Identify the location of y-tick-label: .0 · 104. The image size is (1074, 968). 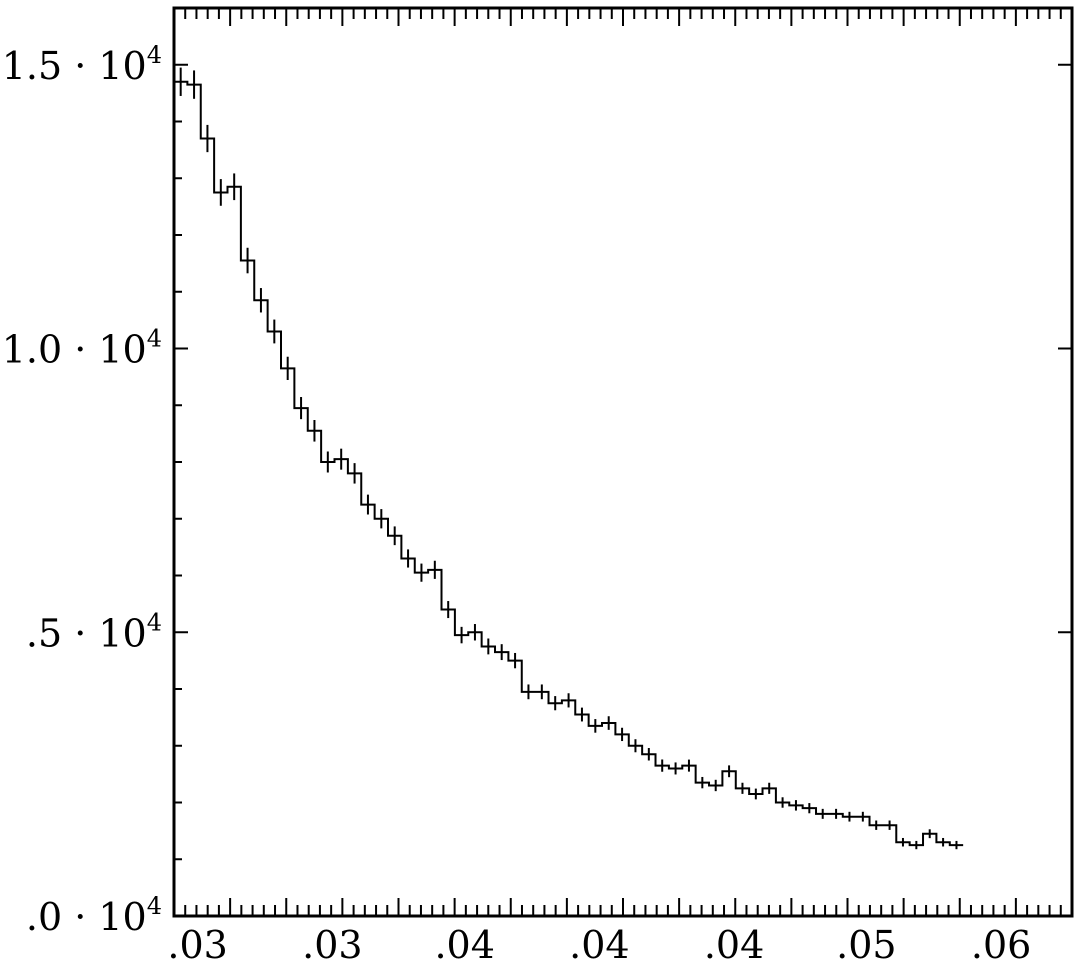
(94, 915).